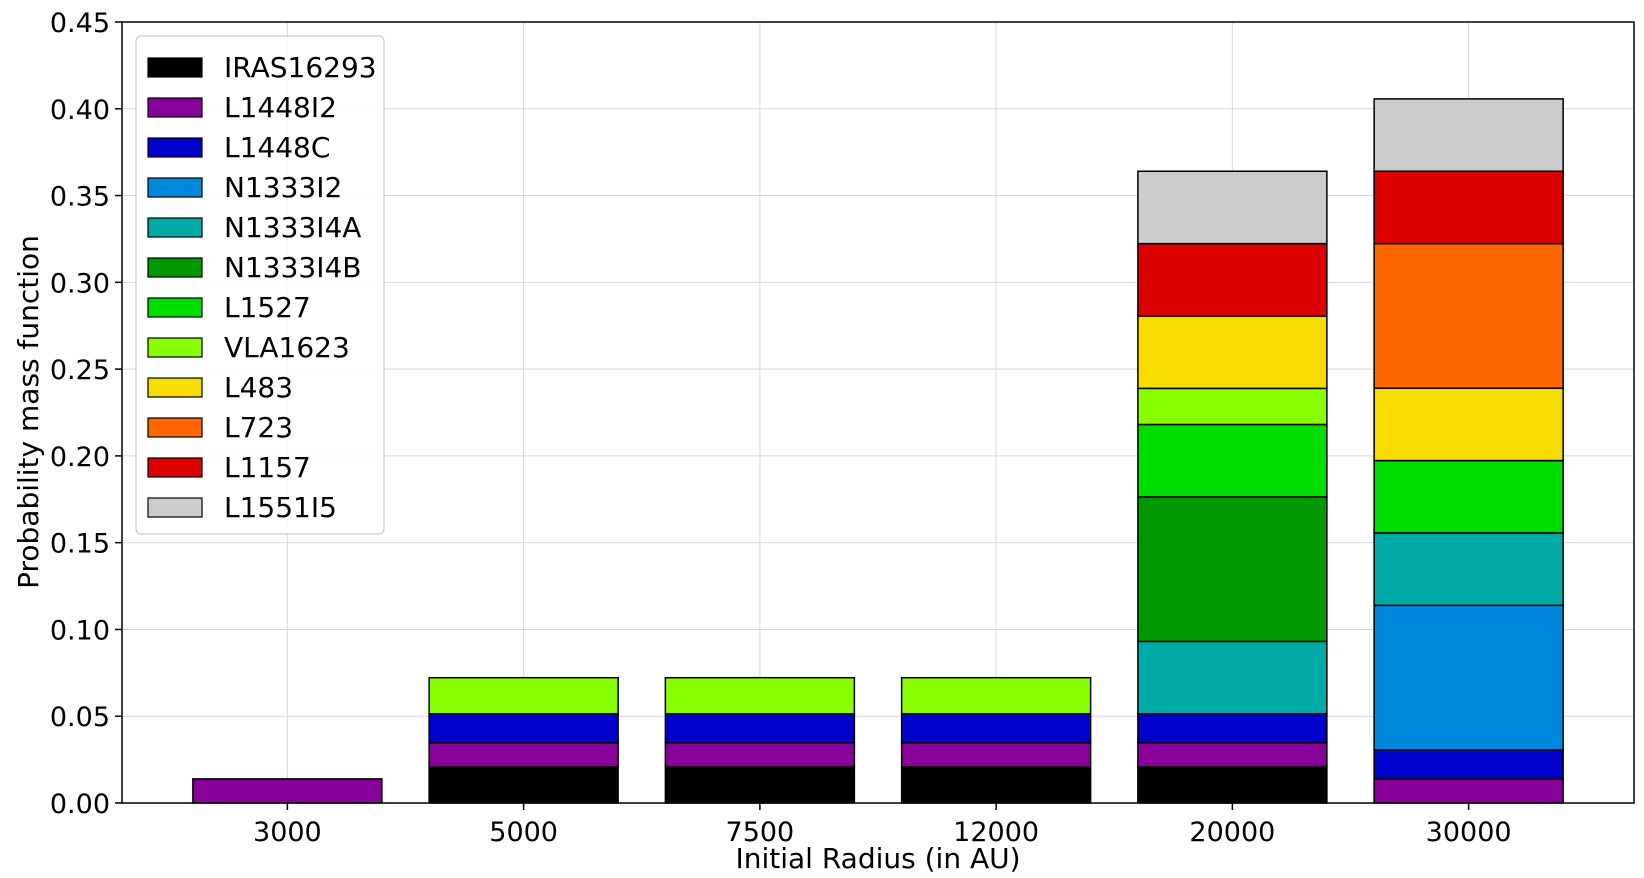 The height and width of the screenshot is (878, 1644). I want to click on x-tick-label: 12000, so click(996, 832).